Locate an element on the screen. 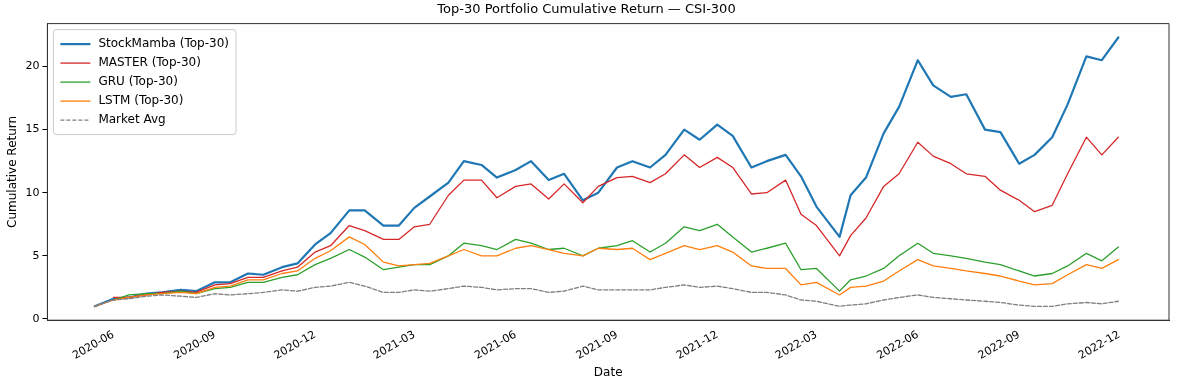 Image resolution: width=1177 pixels, height=380 pixels. y-axis-title: Cumulative Return is located at coordinates (12, 171).